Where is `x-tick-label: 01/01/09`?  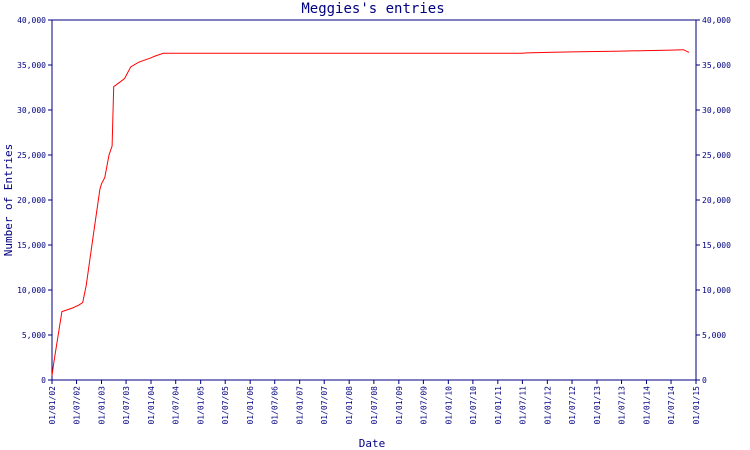
x-tick-label: 01/01/09 is located at coordinates (399, 405).